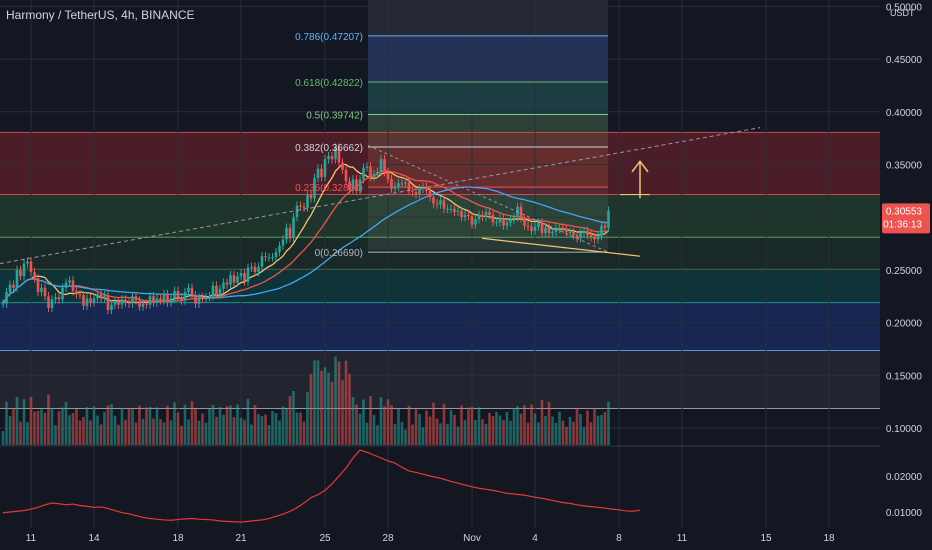 The image size is (932, 550). What do you see at coordinates (766, 538) in the screenshot?
I see `time-tick-label: 15` at bounding box center [766, 538].